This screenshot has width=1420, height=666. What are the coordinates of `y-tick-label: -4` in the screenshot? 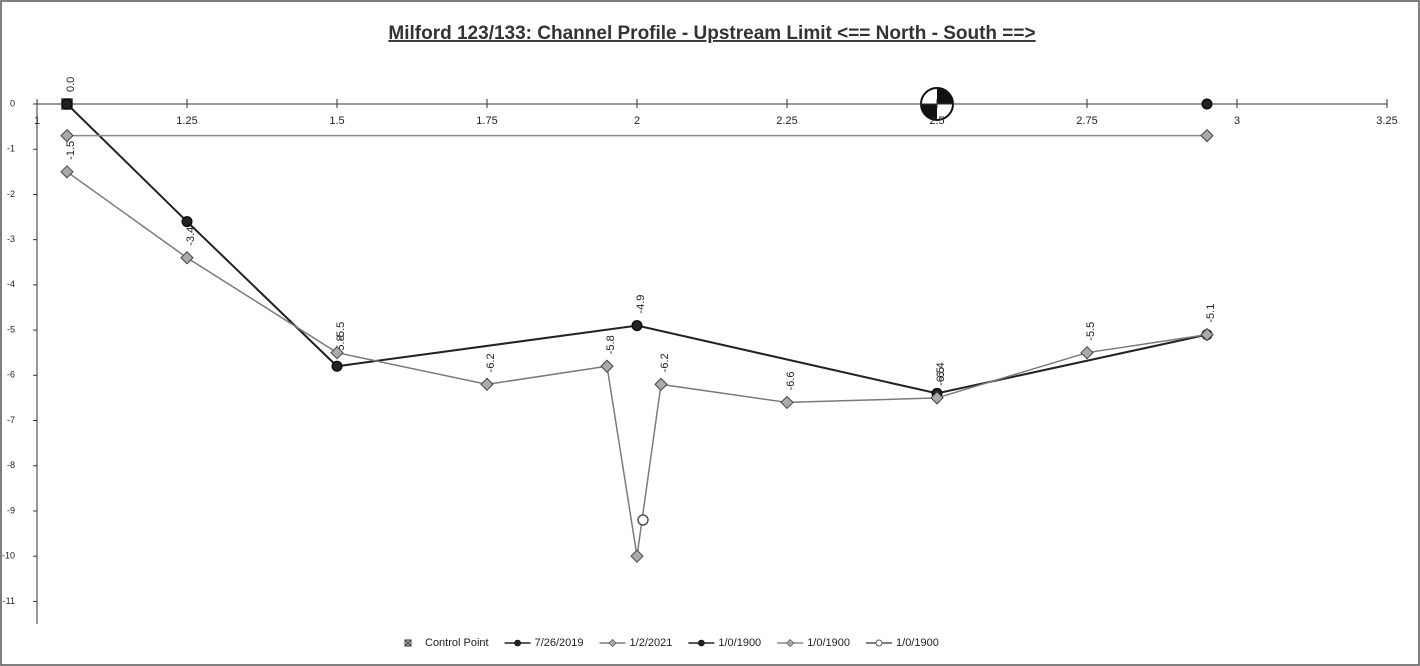 It's located at (11, 284).